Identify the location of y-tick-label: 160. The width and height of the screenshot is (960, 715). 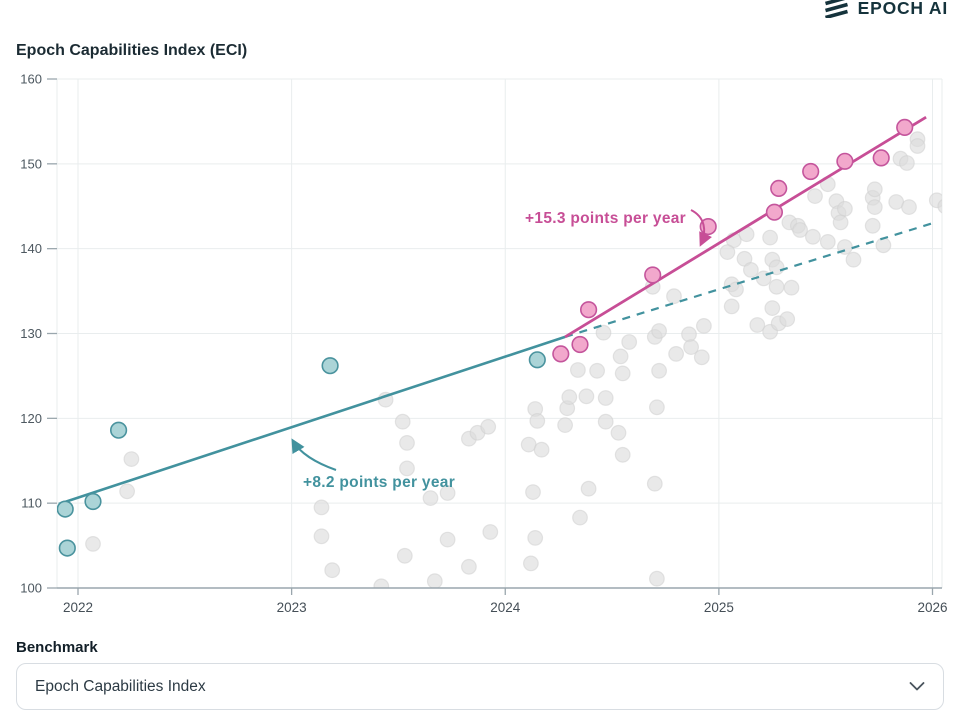
(31, 79).